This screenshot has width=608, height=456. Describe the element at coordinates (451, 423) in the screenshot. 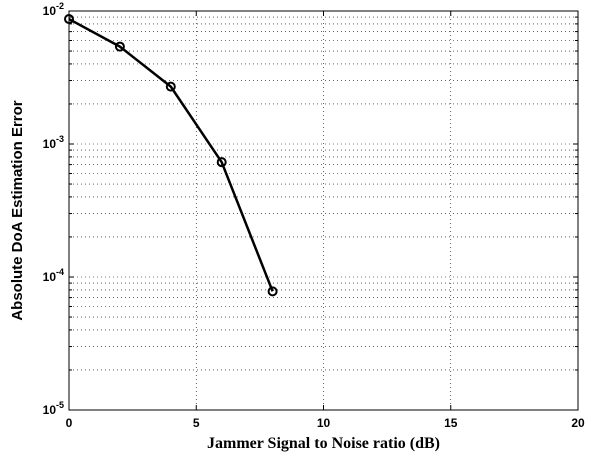

I see `x-tick-label: 15` at that location.